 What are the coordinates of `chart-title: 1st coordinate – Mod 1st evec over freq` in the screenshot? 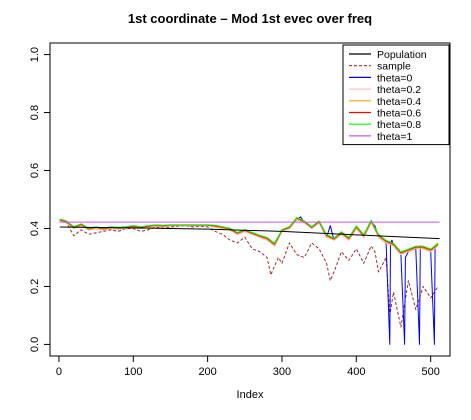 It's located at (250, 18).